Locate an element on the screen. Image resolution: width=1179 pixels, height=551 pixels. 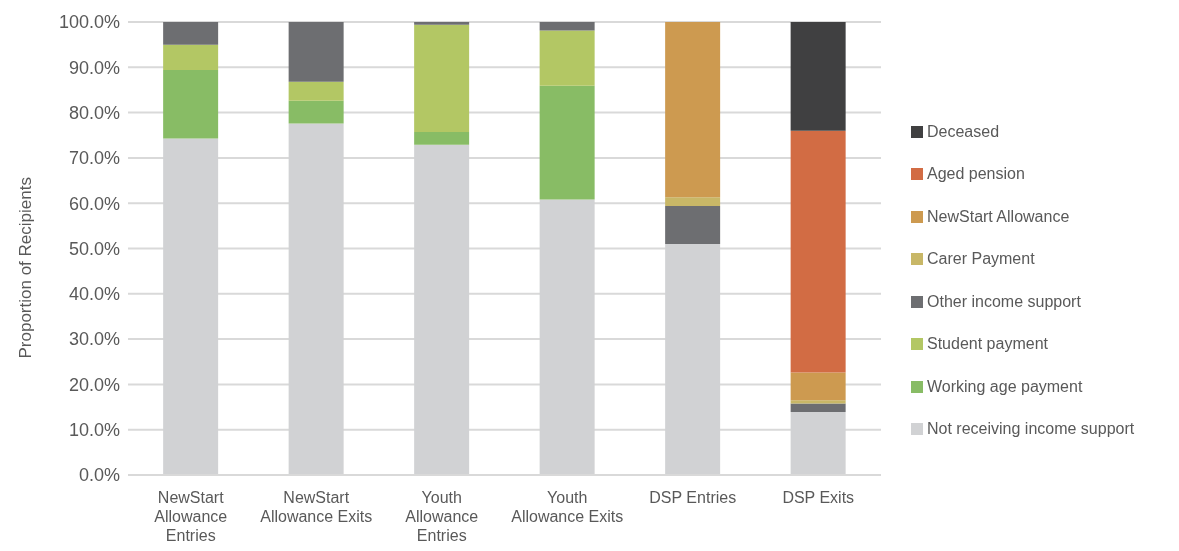
x-tick-label: DSP Entries is located at coordinates (693, 497).